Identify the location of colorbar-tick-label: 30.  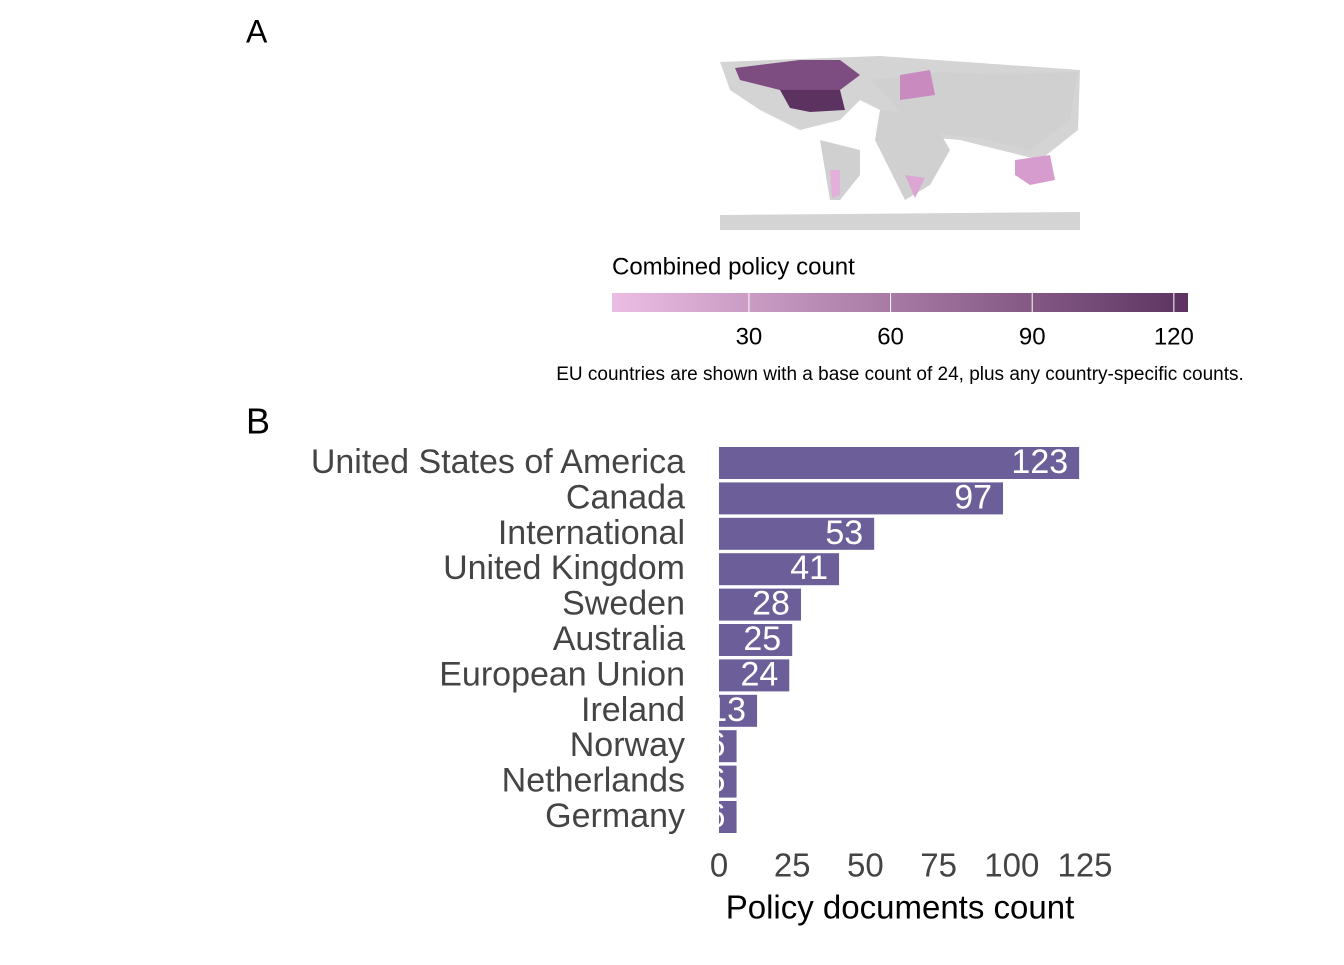
(749, 336).